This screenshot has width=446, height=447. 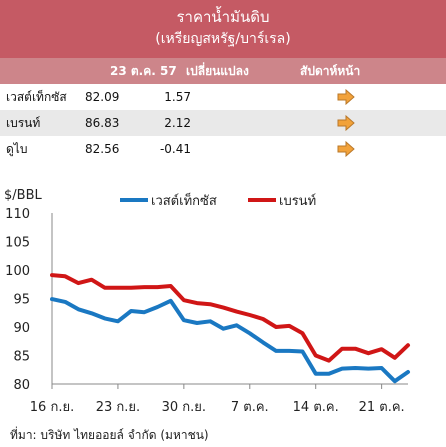 What do you see at coordinates (21, 300) in the screenshot?
I see `y-tick-label: 95` at bounding box center [21, 300].